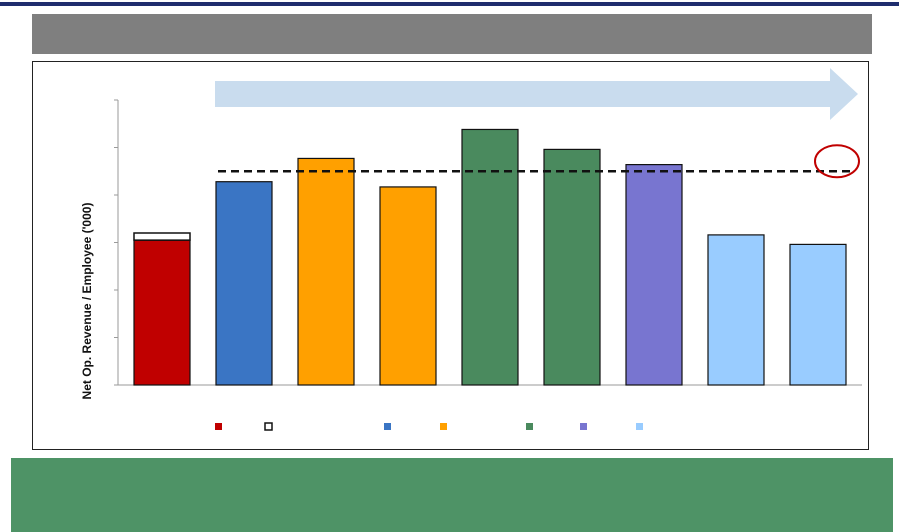  I want to click on footer-band, so click(452, 495).